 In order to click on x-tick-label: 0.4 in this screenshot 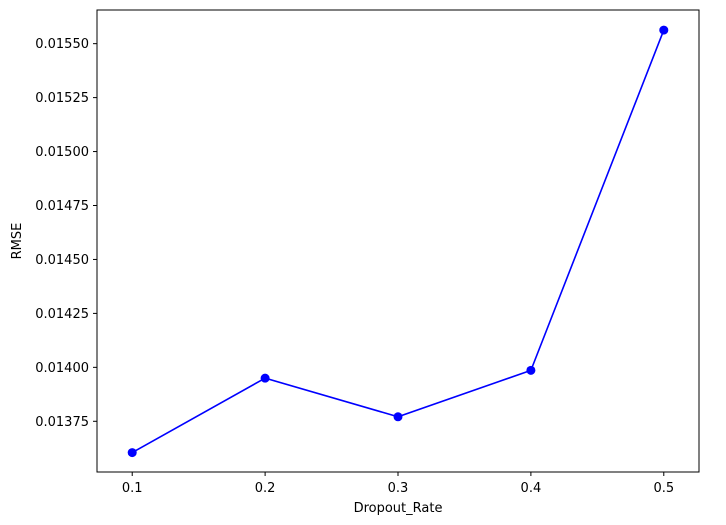, I will do `click(531, 488)`.